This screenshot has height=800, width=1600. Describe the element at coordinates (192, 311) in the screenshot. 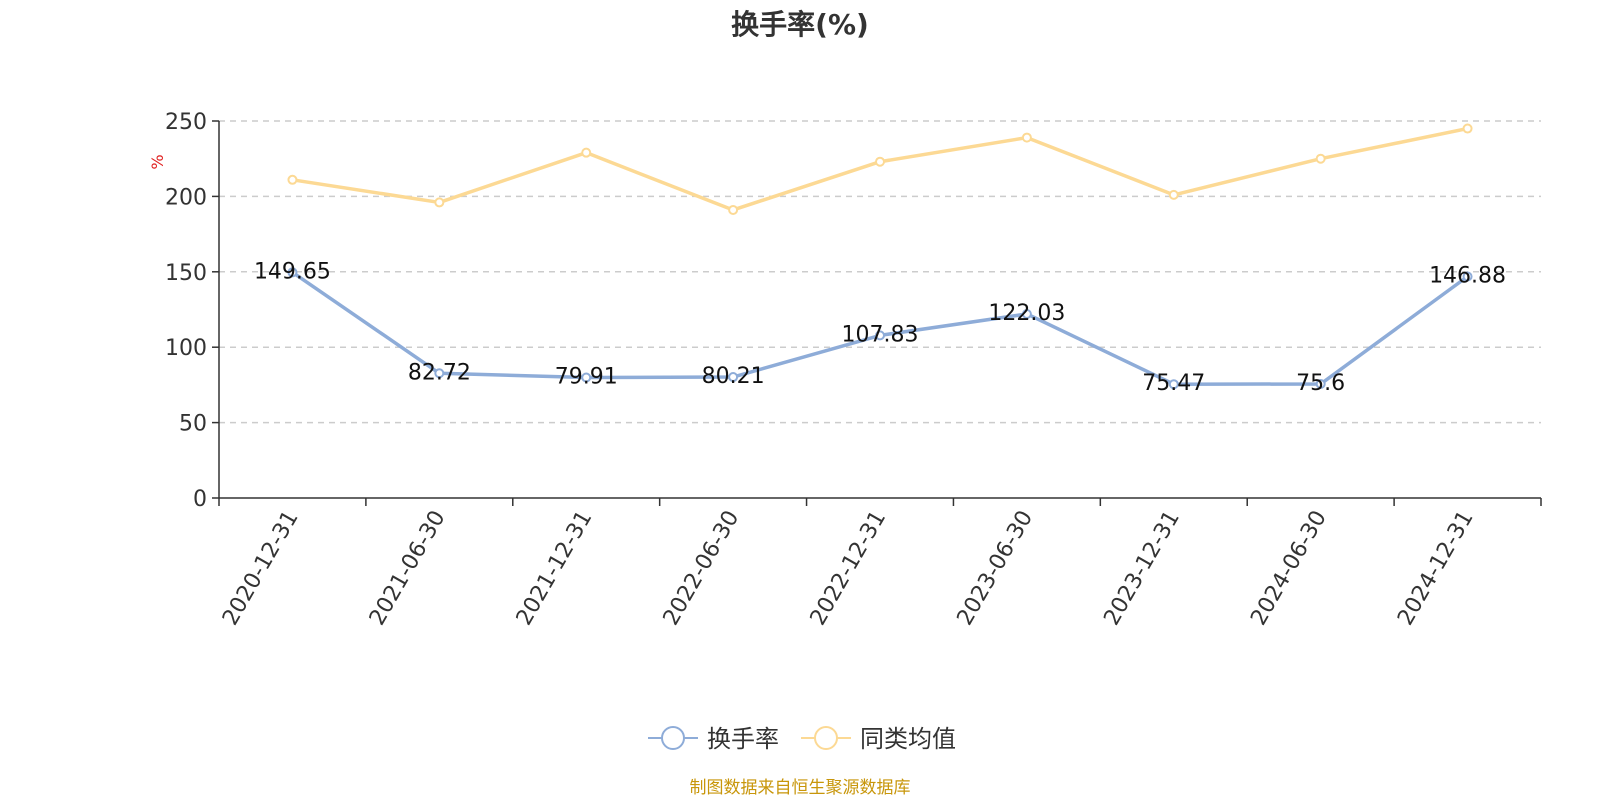

I see `y-axis-ticks: 0 50 100 150 200 250` at that location.